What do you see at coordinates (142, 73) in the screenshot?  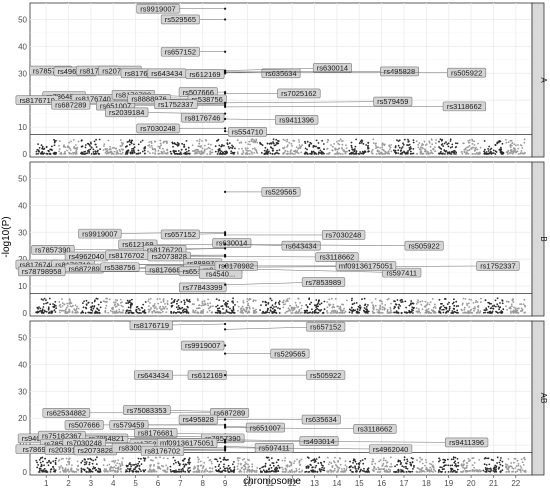 I see `snp-label: rs8176681` at bounding box center [142, 73].